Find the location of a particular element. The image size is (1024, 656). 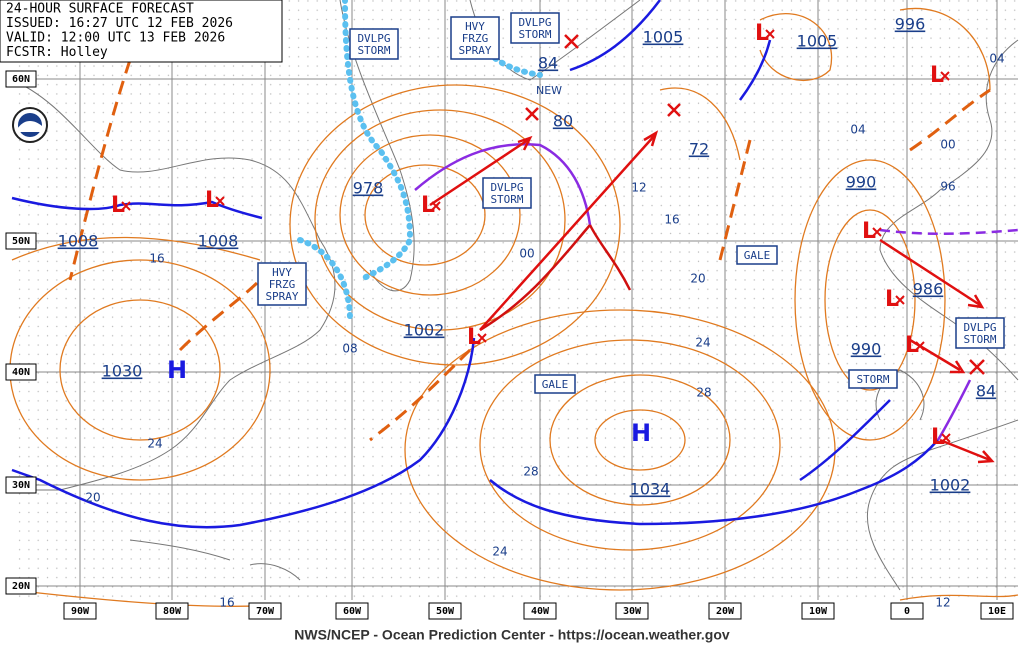

pressure-value: 1005 is located at coordinates (663, 37).